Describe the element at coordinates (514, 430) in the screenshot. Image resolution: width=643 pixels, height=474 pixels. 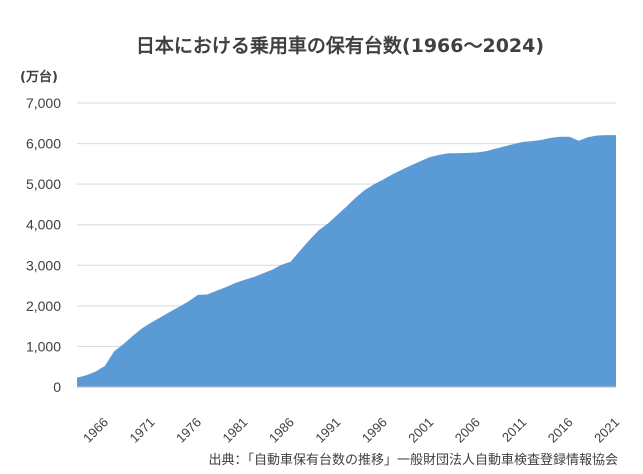
I see `x-tick-label: 2011` at that location.